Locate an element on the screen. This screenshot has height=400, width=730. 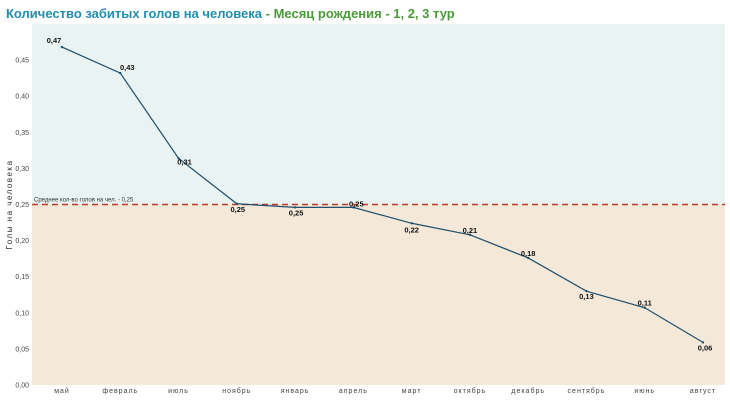
data-label: 0,06 is located at coordinates (705, 347).